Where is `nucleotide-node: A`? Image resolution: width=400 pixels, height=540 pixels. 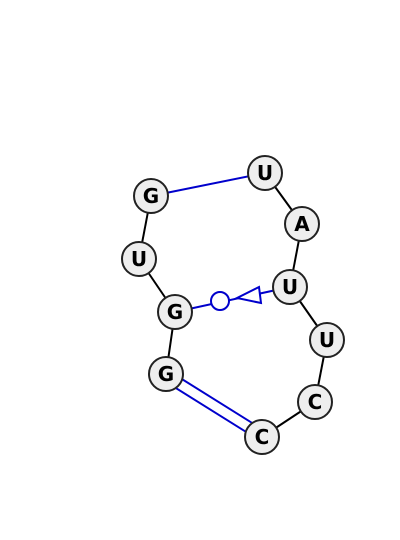 nucleotide-node: A is located at coordinates (302, 224).